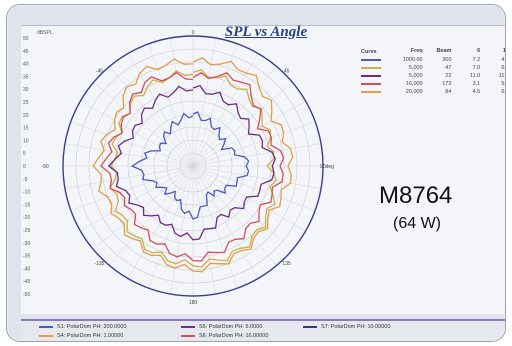 The image size is (512, 346). I want to click on legend-cell: 84, so click(448, 92).